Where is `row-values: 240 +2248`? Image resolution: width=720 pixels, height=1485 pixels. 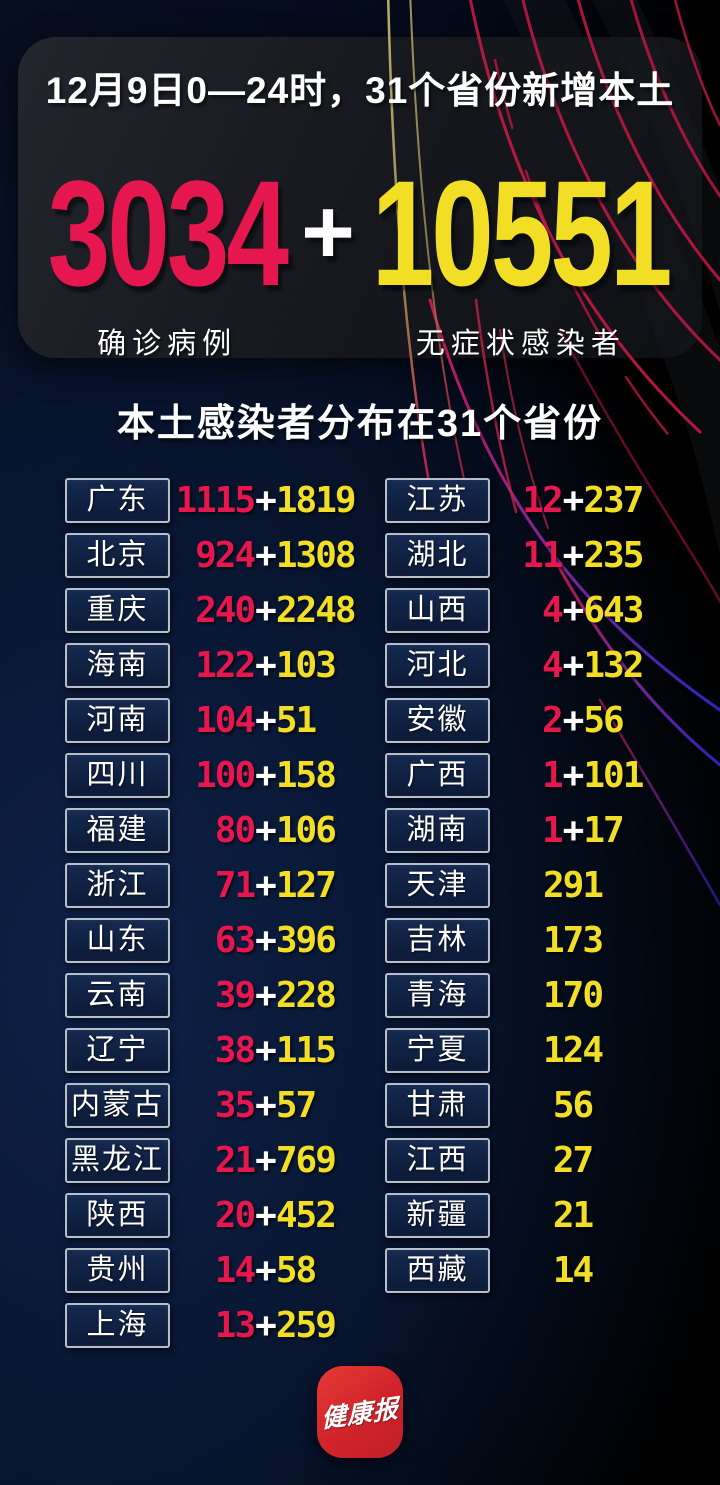
row-values: 240 +2248 is located at coordinates (265, 610).